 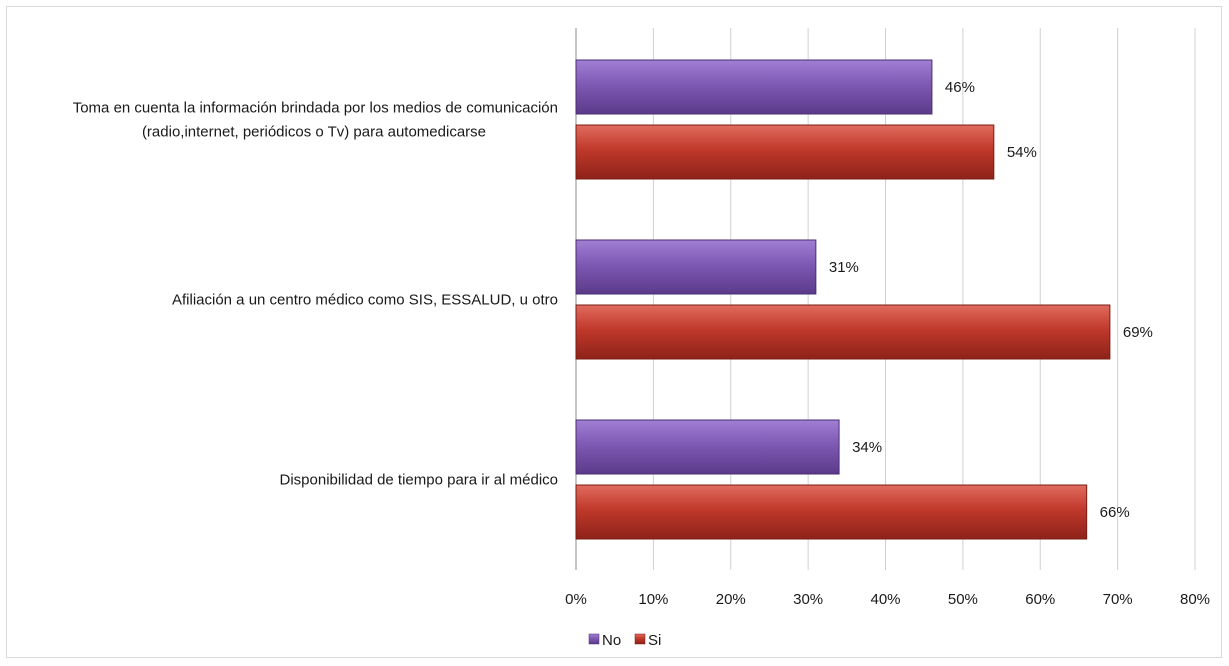 What do you see at coordinates (731, 599) in the screenshot?
I see `x-tick-label: 20%` at bounding box center [731, 599].